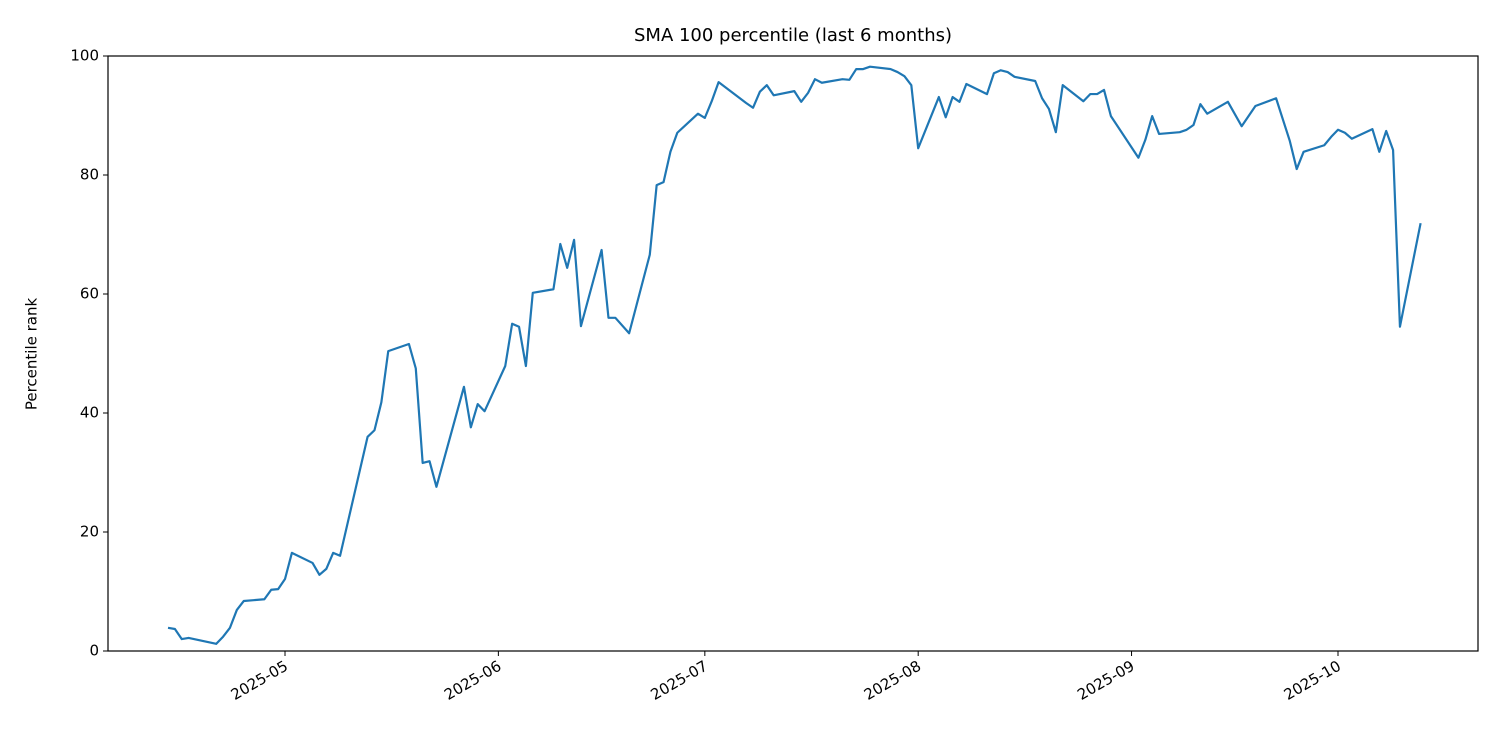 This screenshot has width=1500, height=750. I want to click on x-tick-label: 2025-05, so click(259, 680).